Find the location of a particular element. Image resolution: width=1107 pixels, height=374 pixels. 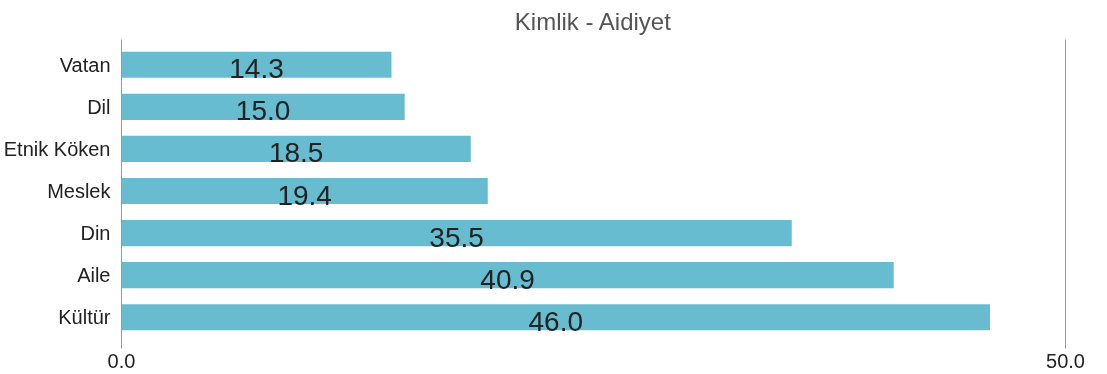

y-tick-label: Dil is located at coordinates (99, 106).